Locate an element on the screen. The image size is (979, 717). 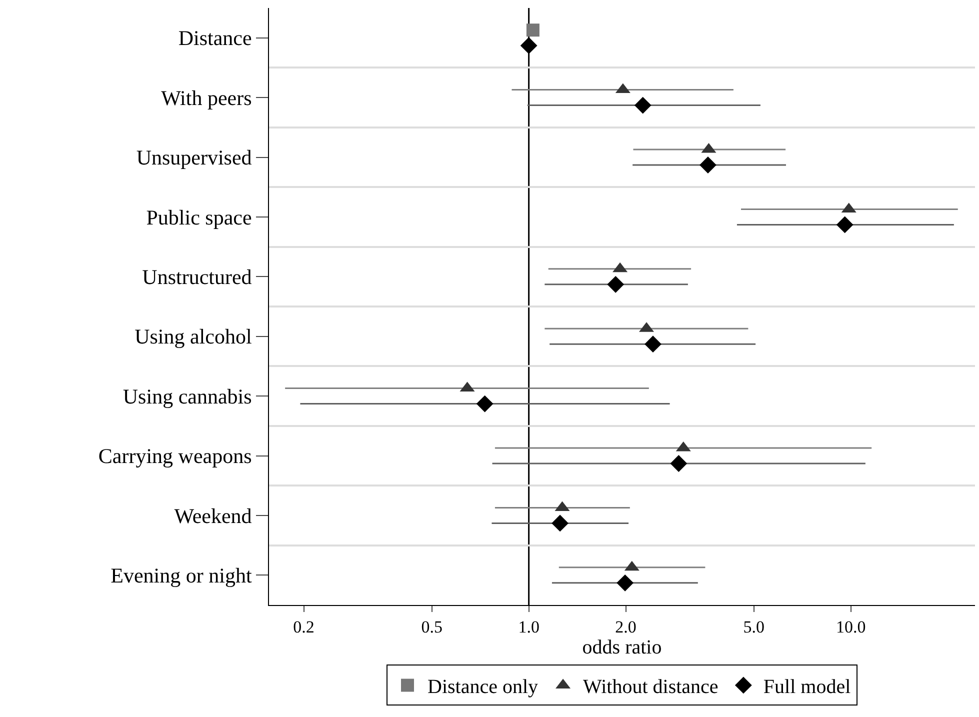
x-tick-label: 5.0 is located at coordinates (754, 626).